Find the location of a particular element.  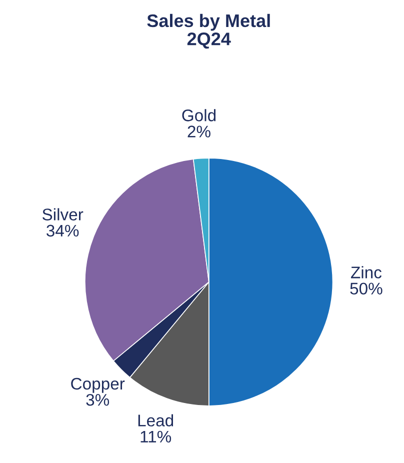

slice-label: Gold is located at coordinates (199, 115).